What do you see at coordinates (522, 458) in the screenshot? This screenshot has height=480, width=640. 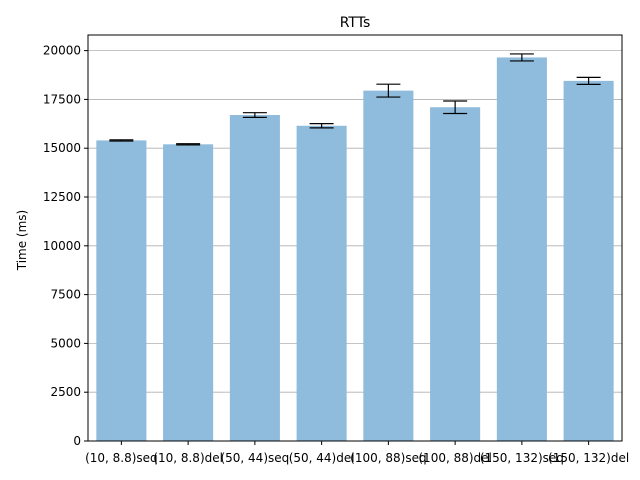 I see `x-tick-label-6: (150, 132)seq` at bounding box center [522, 458].